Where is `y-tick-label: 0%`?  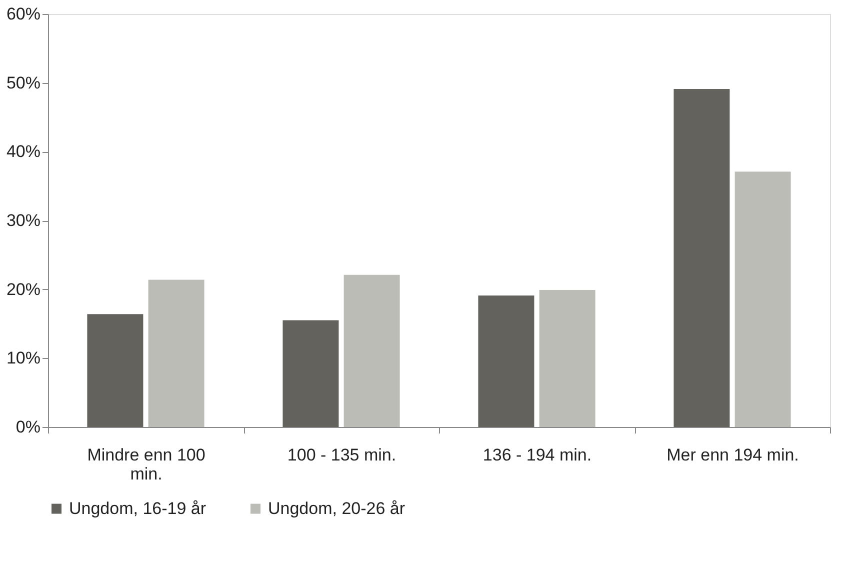 y-tick-label: 0% is located at coordinates (28, 427).